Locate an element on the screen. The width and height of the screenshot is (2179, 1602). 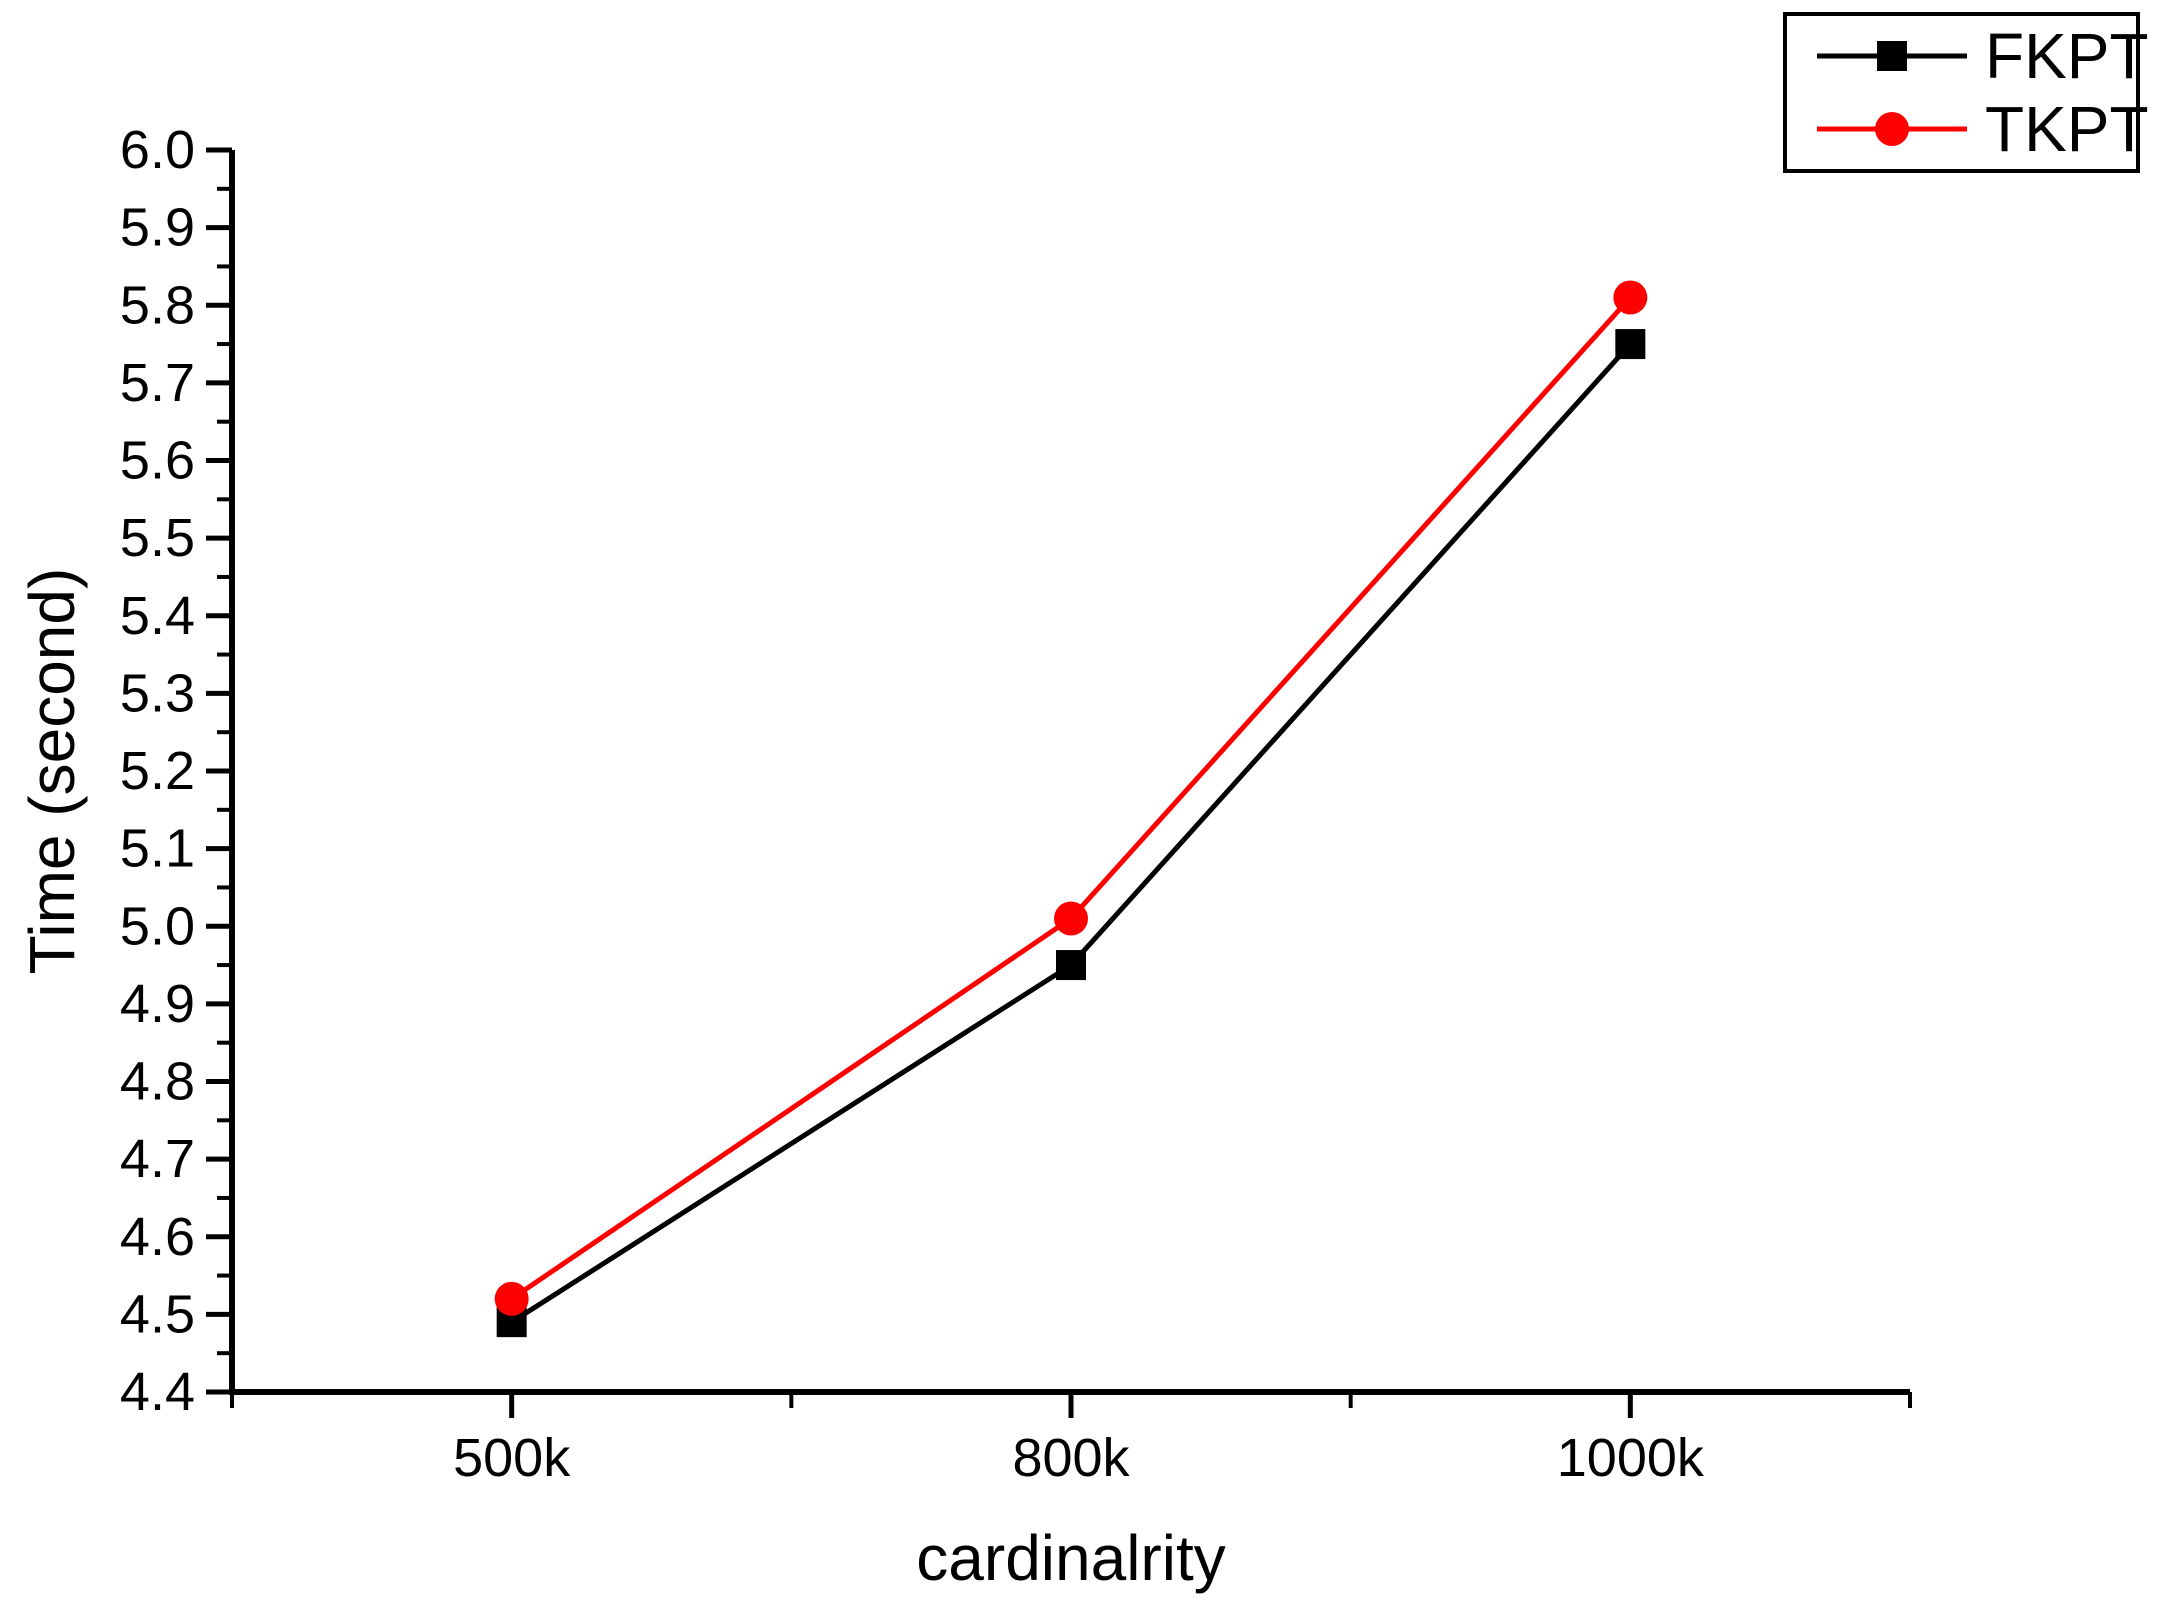
x-axis-title: cardinalrity is located at coordinates (1071, 1558).